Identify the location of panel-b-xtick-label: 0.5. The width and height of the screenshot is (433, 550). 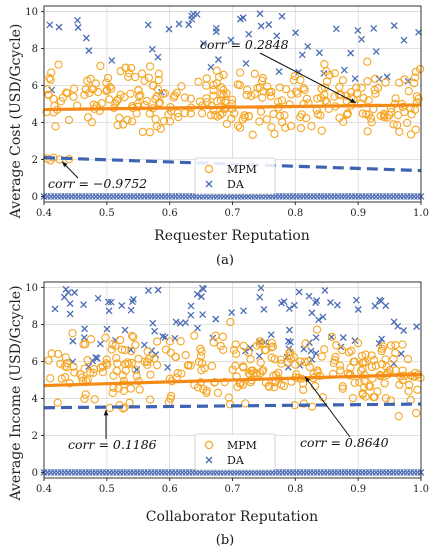
(107, 489).